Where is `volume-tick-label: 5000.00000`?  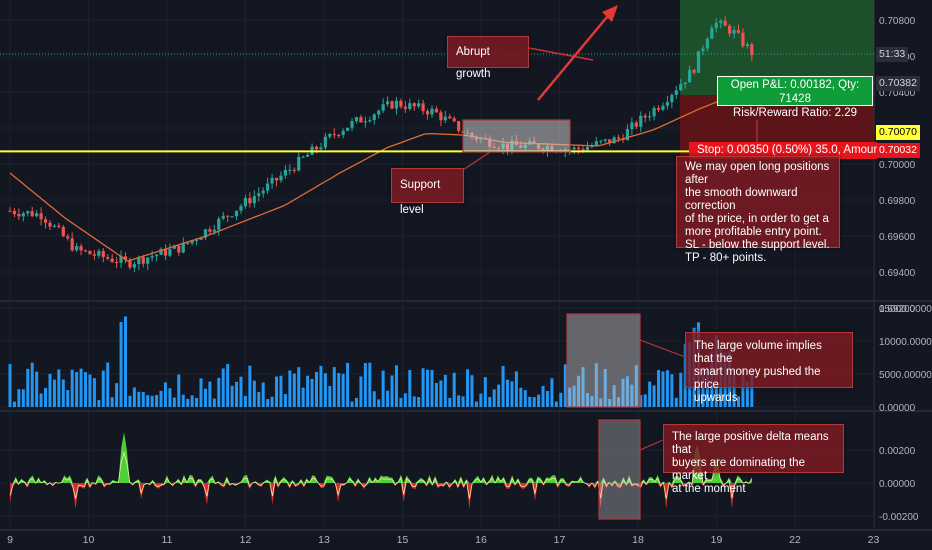 volume-tick-label: 5000.00000 is located at coordinates (905, 375).